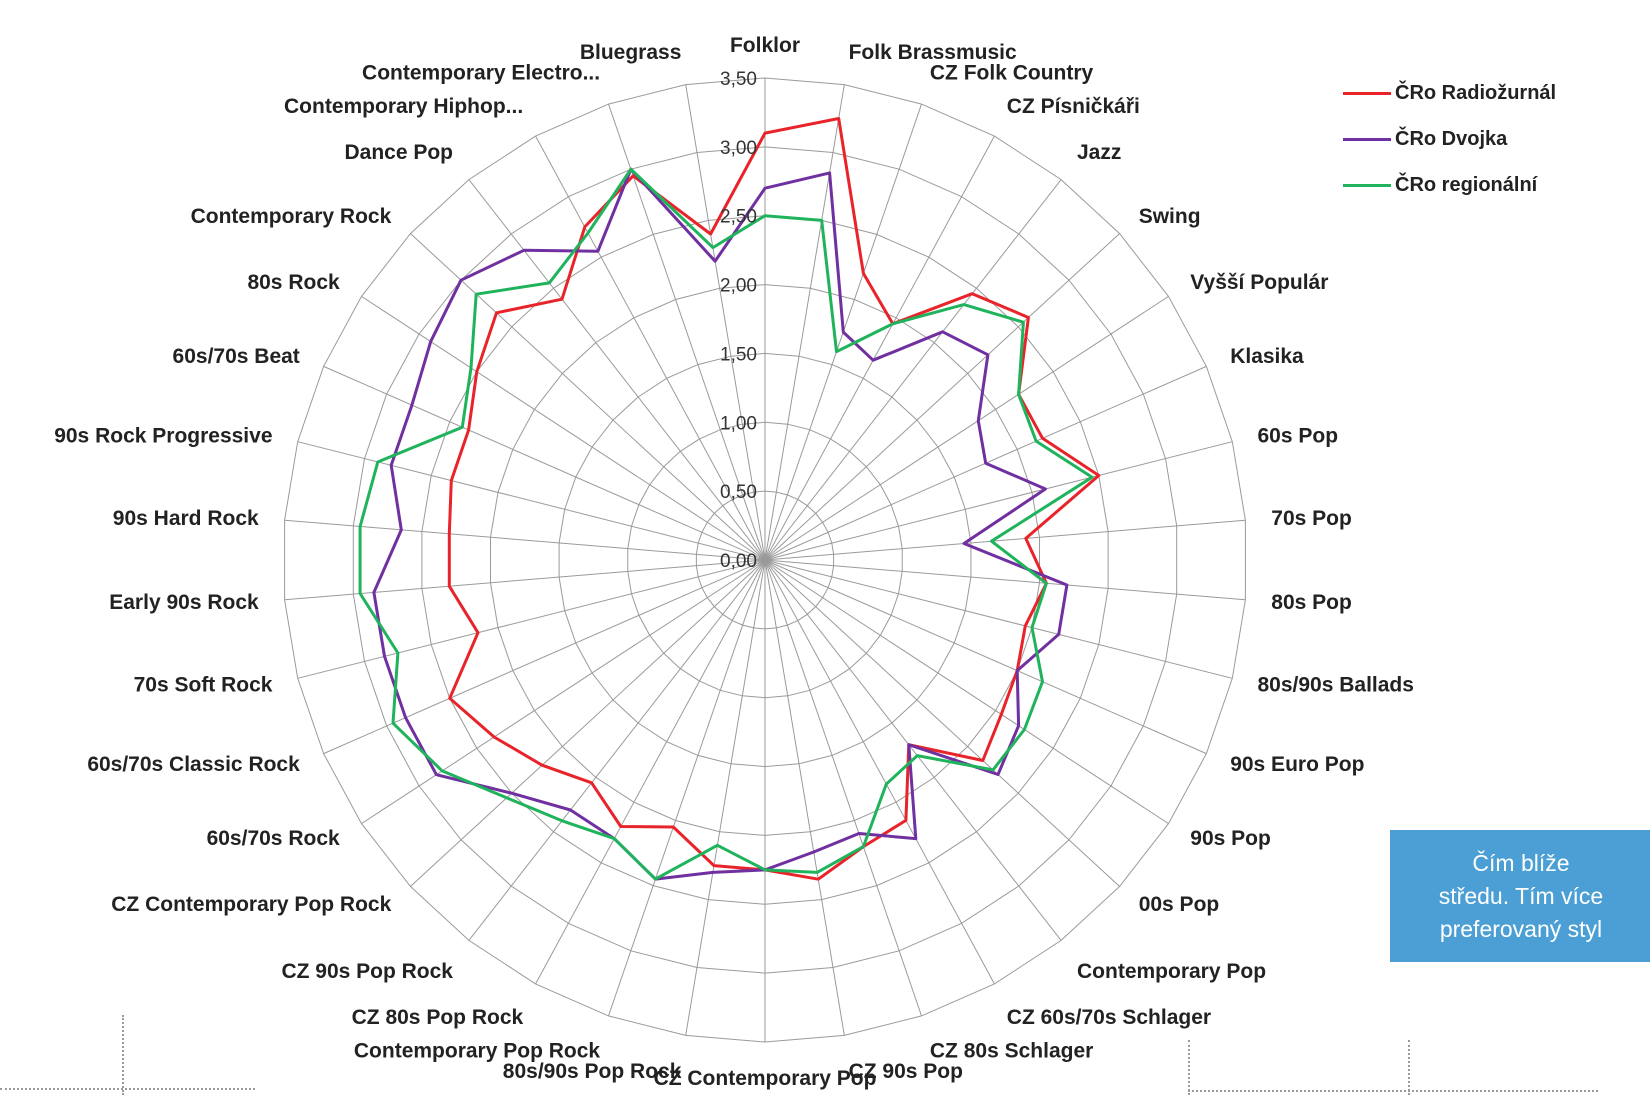 The image size is (1650, 1101). Describe the element at coordinates (1466, 184) in the screenshot. I see `legend-label-regionalni: ČRo regionální` at that location.